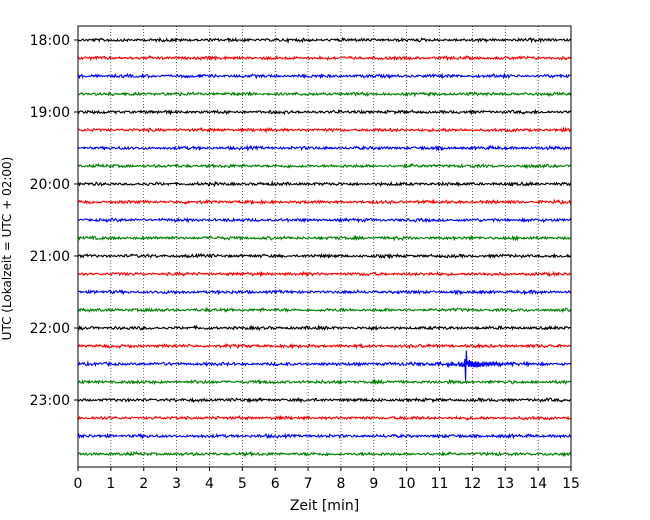 The width and height of the screenshot is (650, 520). Describe the element at coordinates (54, 221) in the screenshot. I see `y-axis: 18:00 19:00 20:00 21:00 22:00 23:00` at that location.